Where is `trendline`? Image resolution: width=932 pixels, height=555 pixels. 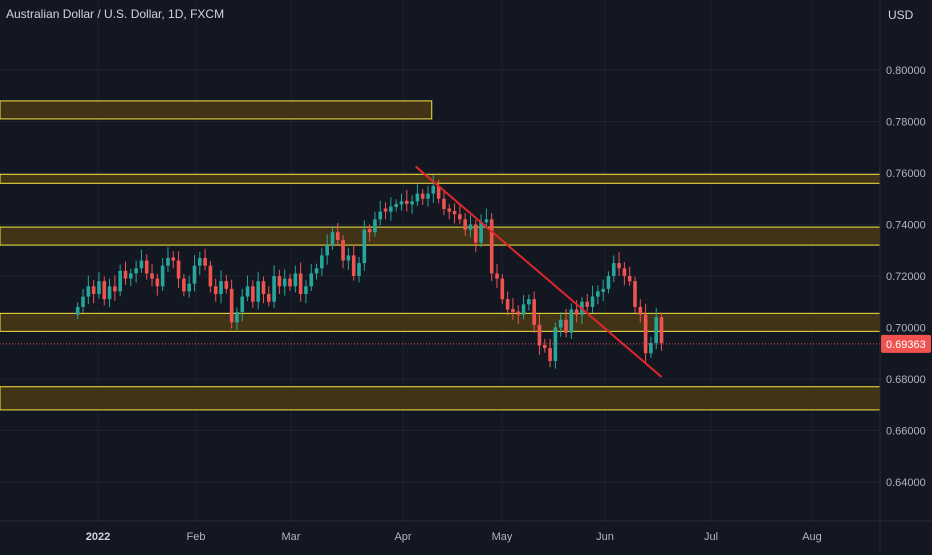
trendline is located at coordinates (539, 271).